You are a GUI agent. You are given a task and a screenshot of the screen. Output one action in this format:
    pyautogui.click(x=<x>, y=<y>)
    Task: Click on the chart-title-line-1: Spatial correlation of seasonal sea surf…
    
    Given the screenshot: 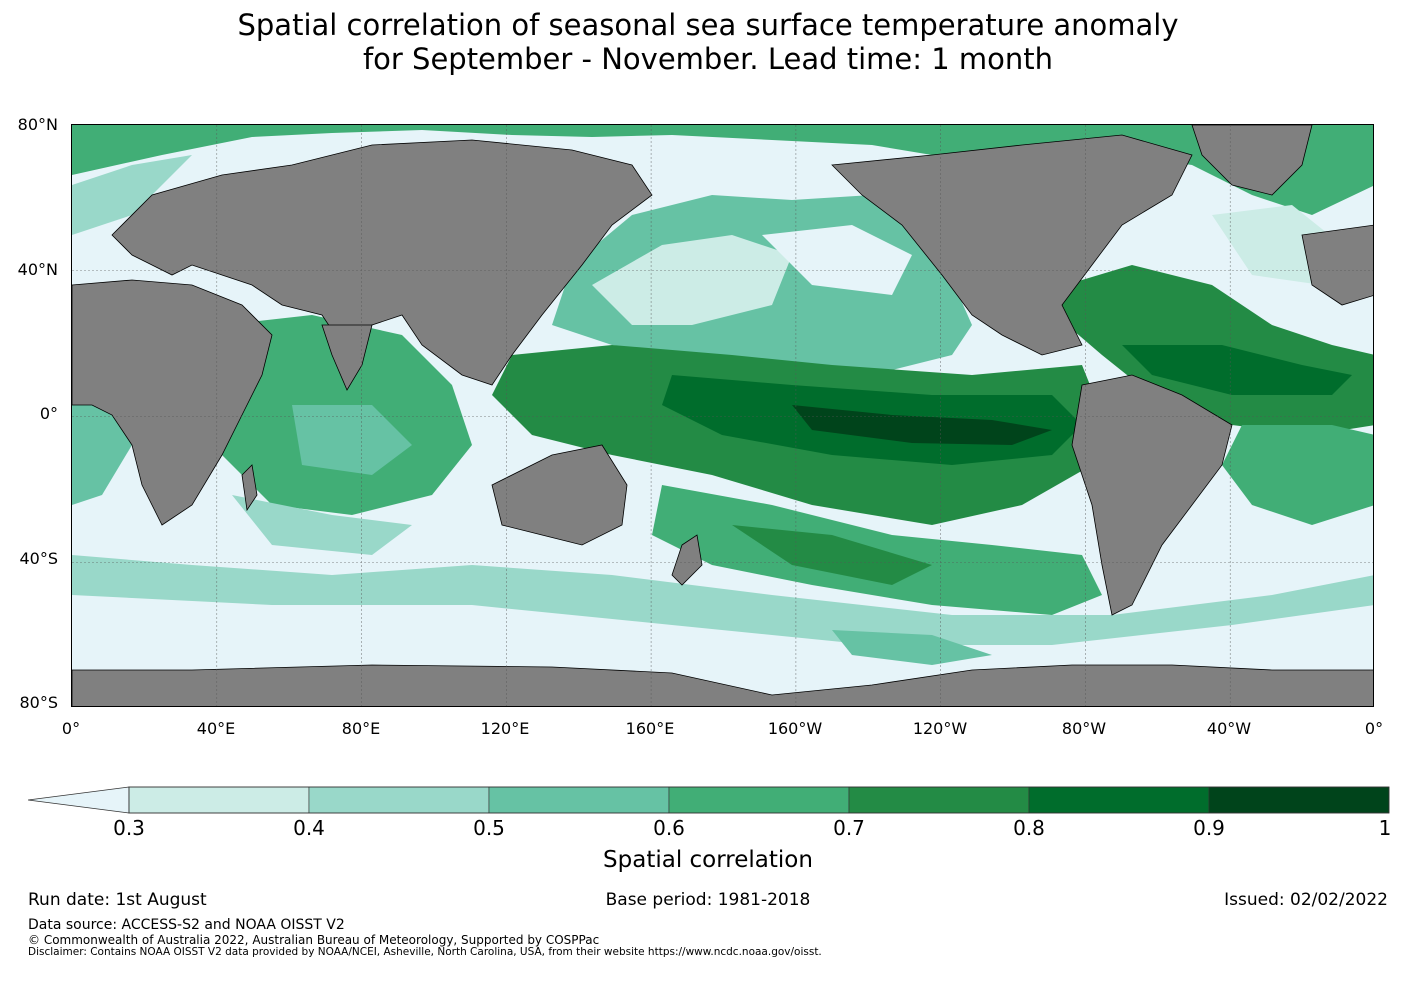 What is the action you would take?
    pyautogui.click(x=708, y=25)
    